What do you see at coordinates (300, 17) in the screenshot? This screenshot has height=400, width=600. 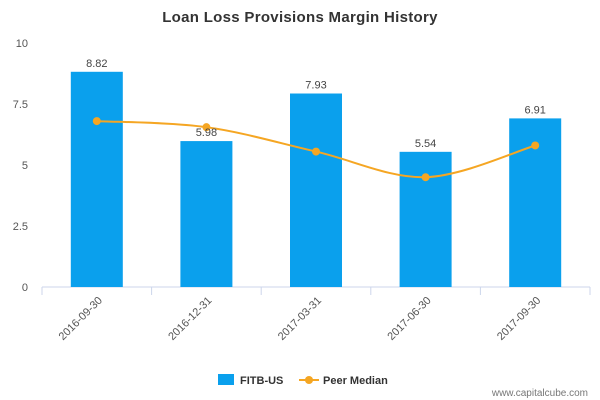 I see `chart-title: Loan Loss Provisions Margin History` at bounding box center [300, 17].